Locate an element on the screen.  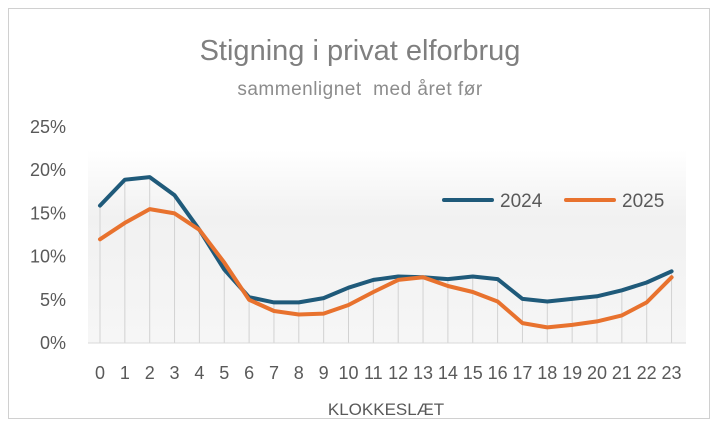
x-tick-label: 9 is located at coordinates (324, 373).